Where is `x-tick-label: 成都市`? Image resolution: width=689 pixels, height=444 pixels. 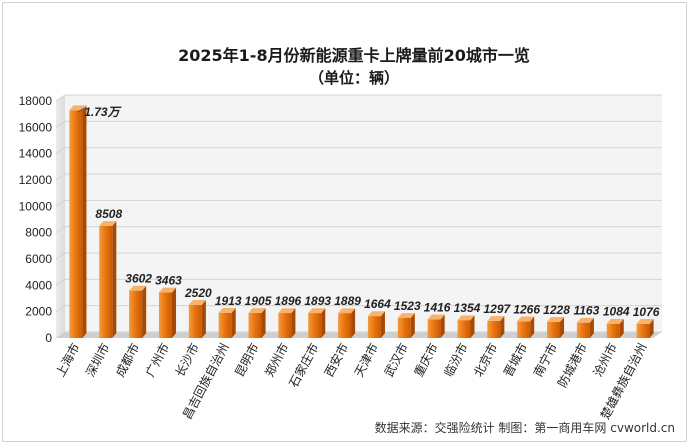 x-tick-label: 成都市 is located at coordinates (127, 359).